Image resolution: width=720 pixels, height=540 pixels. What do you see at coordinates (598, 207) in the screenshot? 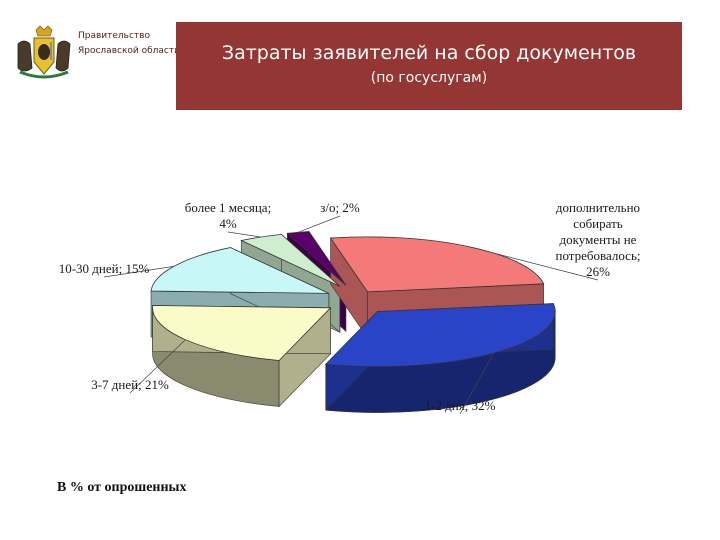
I see `slice-label-line-0-0: дополнительно` at bounding box center [598, 207].